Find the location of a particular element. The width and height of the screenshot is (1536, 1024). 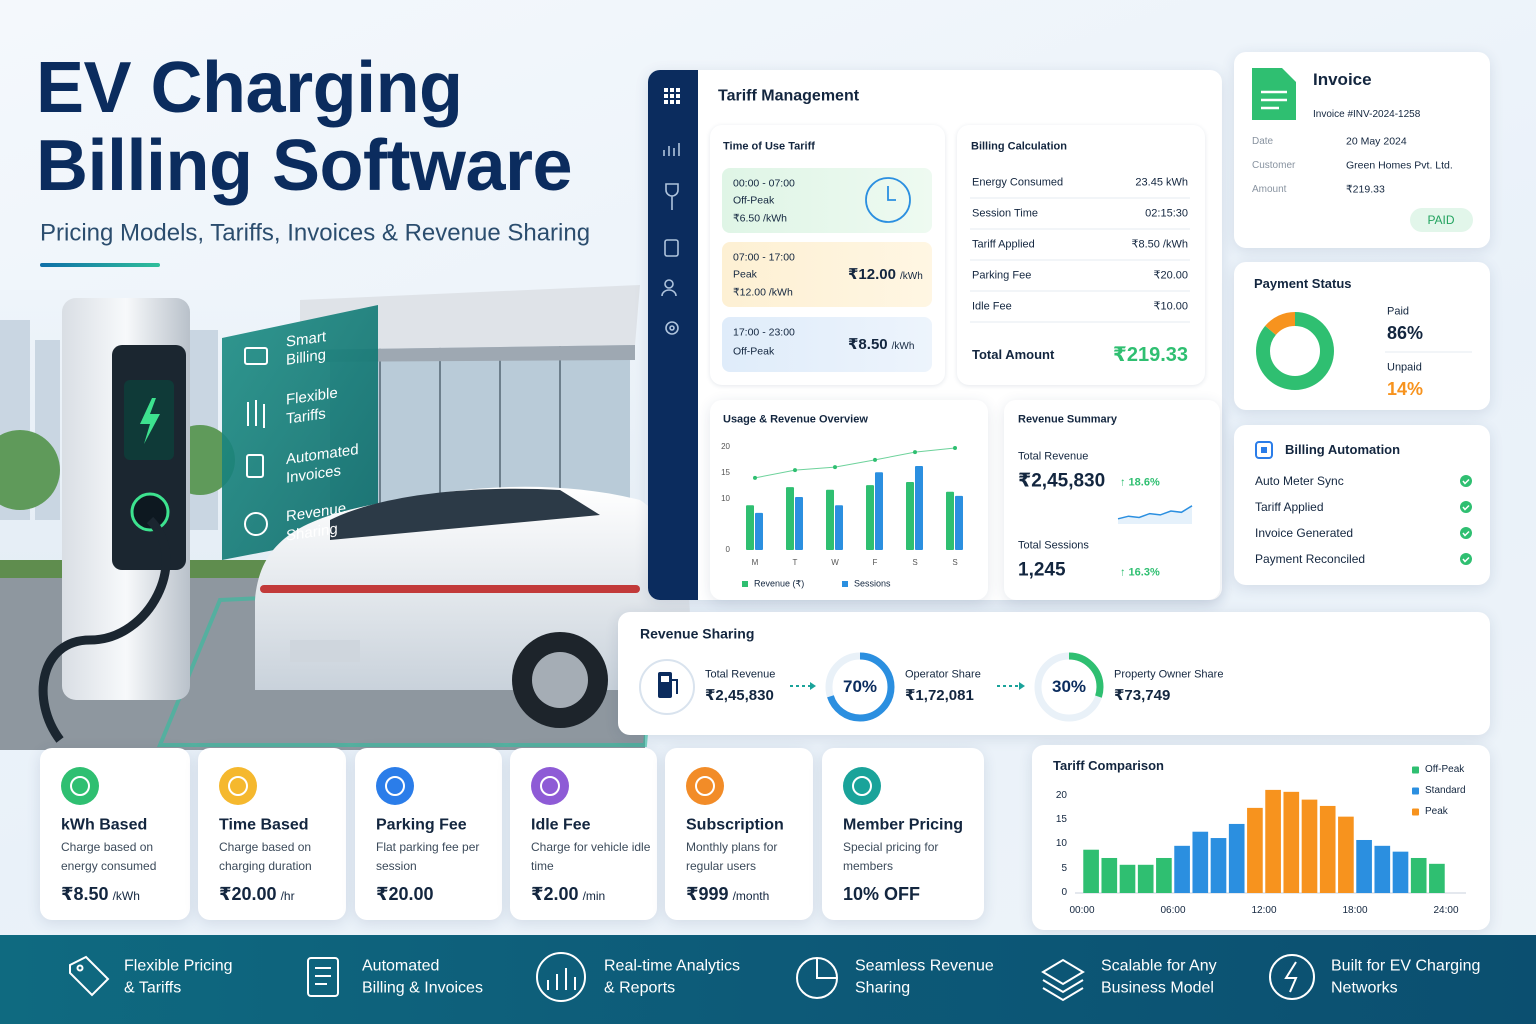

slot-price: ₹12.00/kWh is located at coordinates (885, 275).